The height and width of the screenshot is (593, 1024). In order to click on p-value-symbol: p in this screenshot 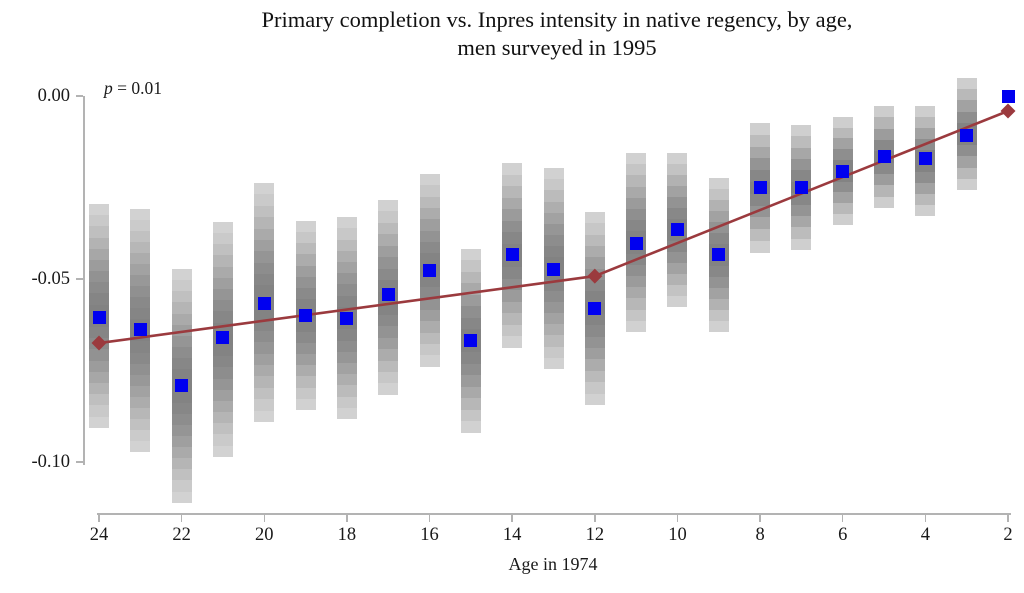, I will do `click(108, 88)`.